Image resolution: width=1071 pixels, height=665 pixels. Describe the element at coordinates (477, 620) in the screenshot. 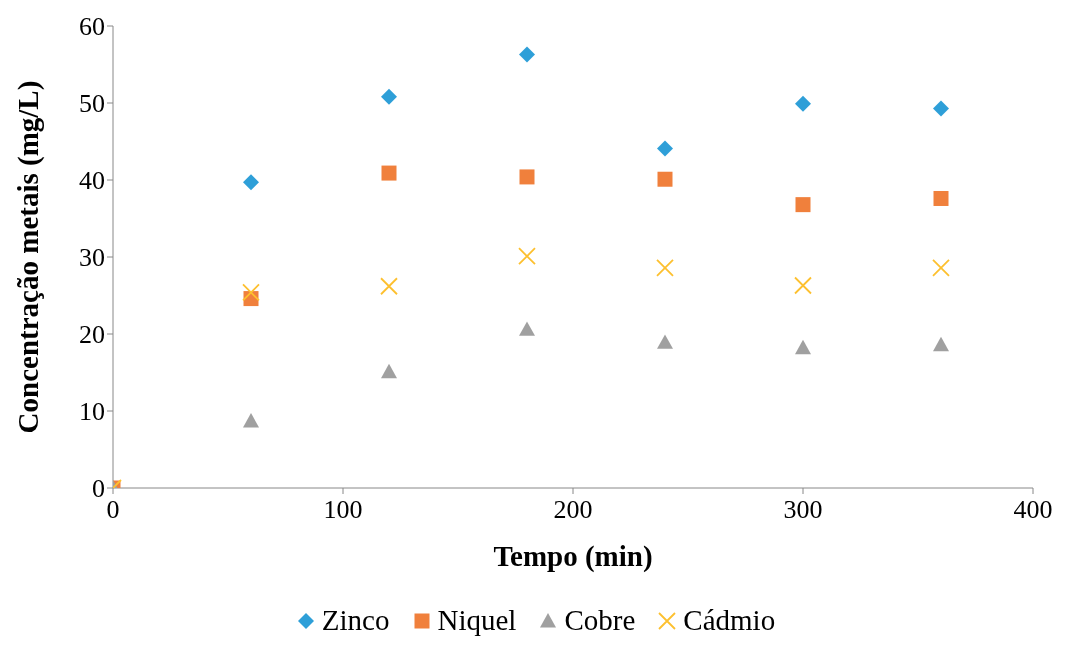

I see `legend-label: Niquel` at that location.